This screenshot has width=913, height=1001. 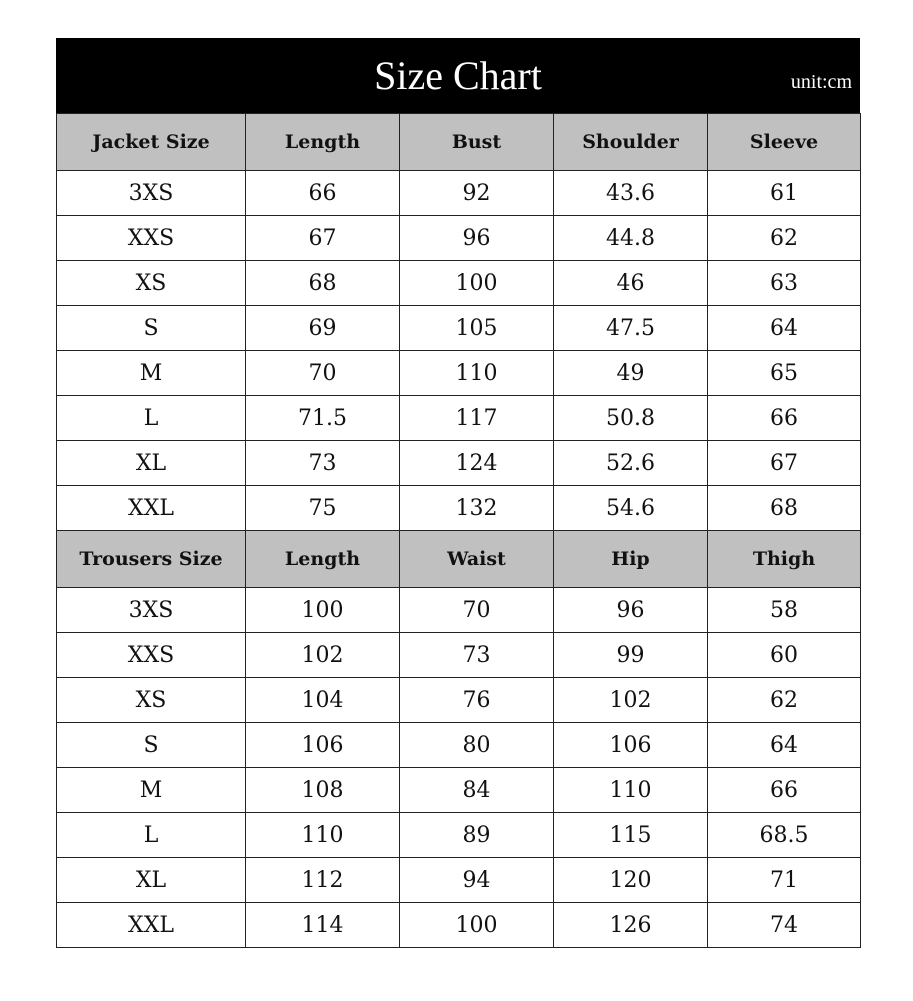 I want to click on table-row: XL 112 94 120 71, so click(x=458, y=880).